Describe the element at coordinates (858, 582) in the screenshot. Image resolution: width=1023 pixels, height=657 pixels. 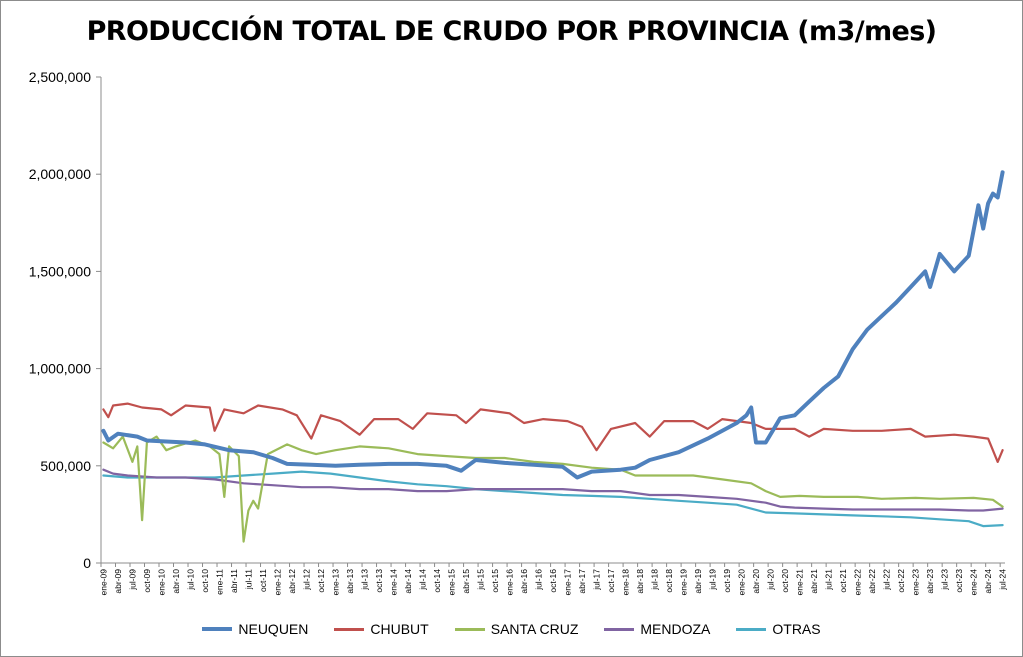
I see `x-tick-label: ene-22` at that location.